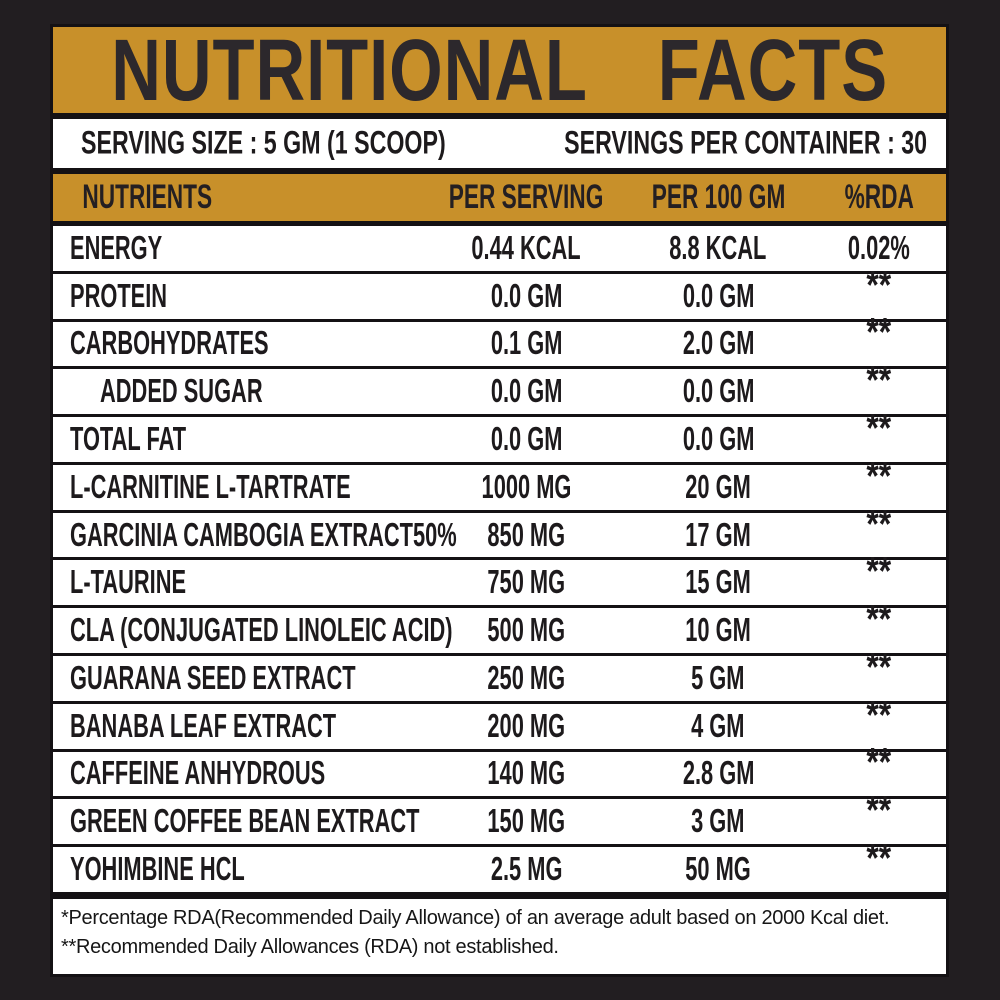 The width and height of the screenshot is (1000, 1000). I want to click on per-serving-value: 0.1 GM, so click(526, 343).